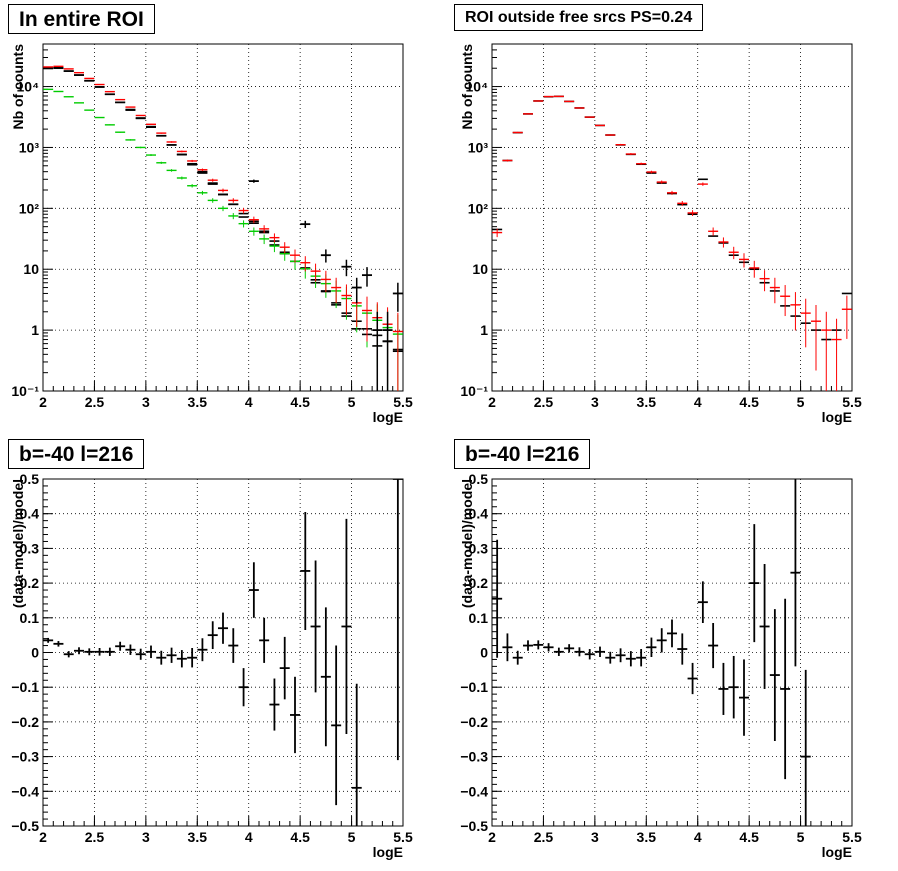 The image size is (898, 871). What do you see at coordinates (698, 837) in the screenshot?
I see `panel4-xtick-label: 4` at bounding box center [698, 837].